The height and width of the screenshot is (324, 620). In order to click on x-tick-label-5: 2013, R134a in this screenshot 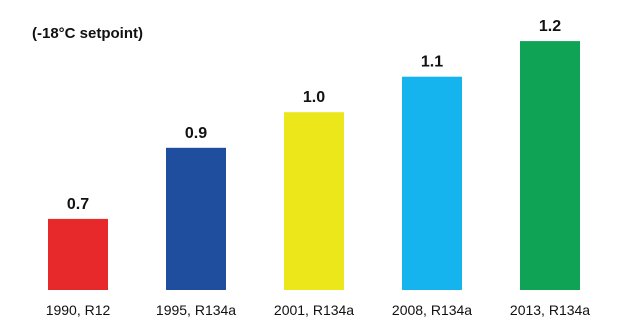, I will do `click(550, 310)`.